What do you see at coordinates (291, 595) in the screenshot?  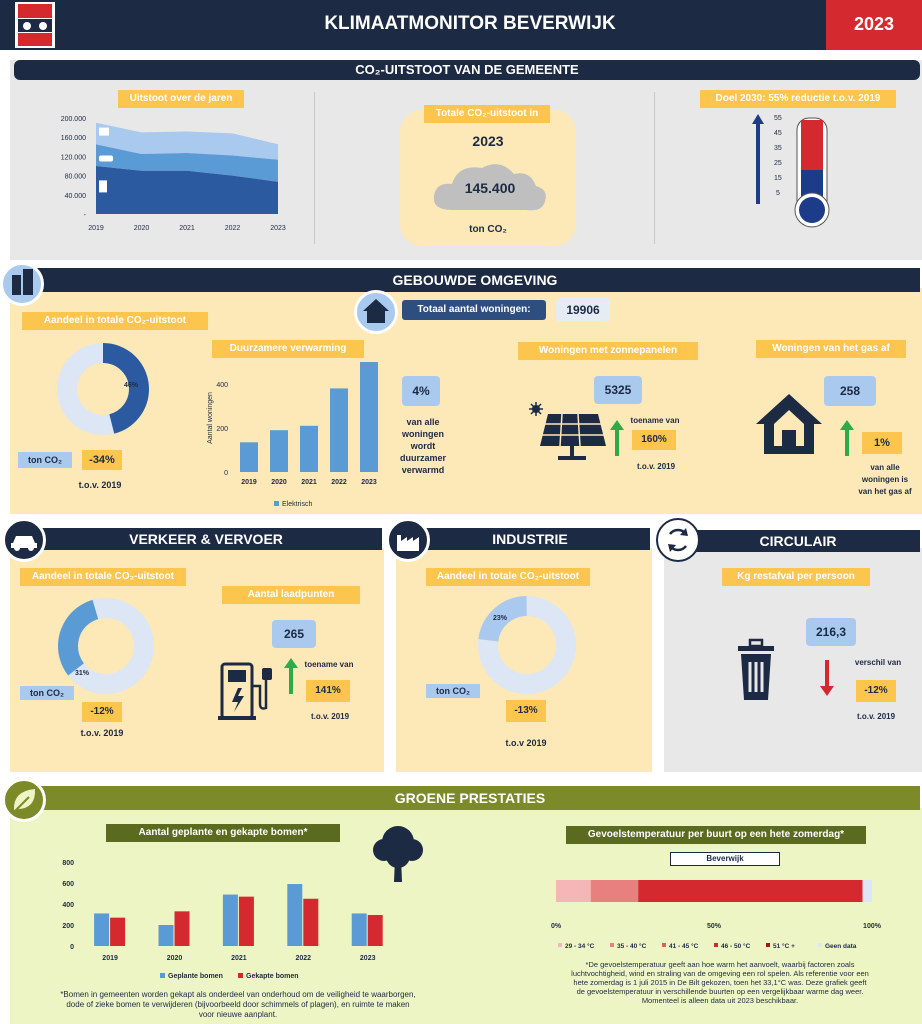 I see `charge-title: Aantal laadpunten` at bounding box center [291, 595].